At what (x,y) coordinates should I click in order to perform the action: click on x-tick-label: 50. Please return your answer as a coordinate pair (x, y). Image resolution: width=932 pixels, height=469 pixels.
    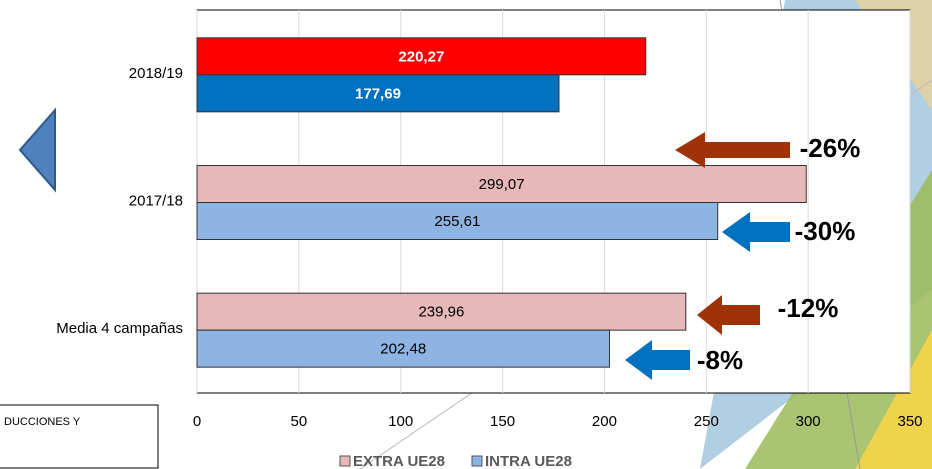
    Looking at the image, I should click on (299, 421).